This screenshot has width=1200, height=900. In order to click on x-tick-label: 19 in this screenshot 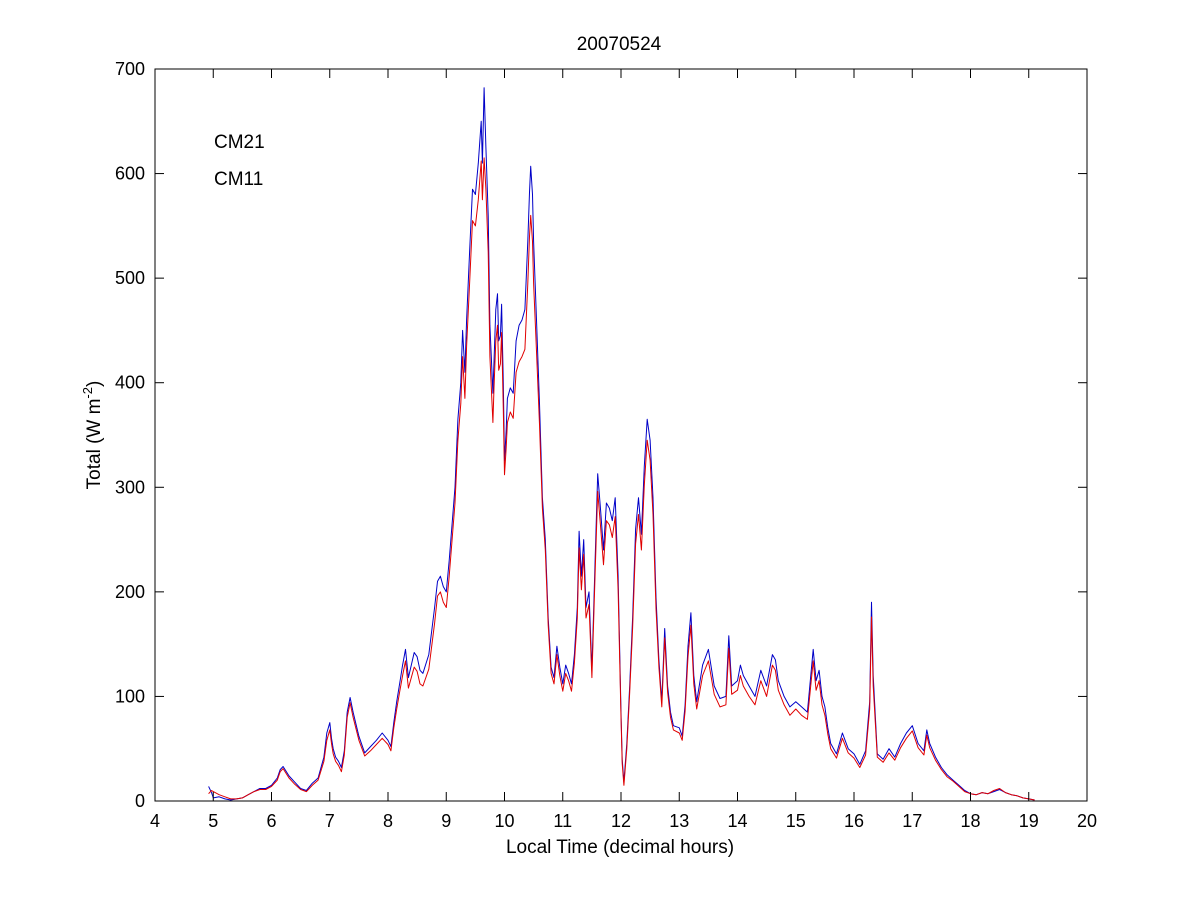, I will do `click(1029, 821)`.